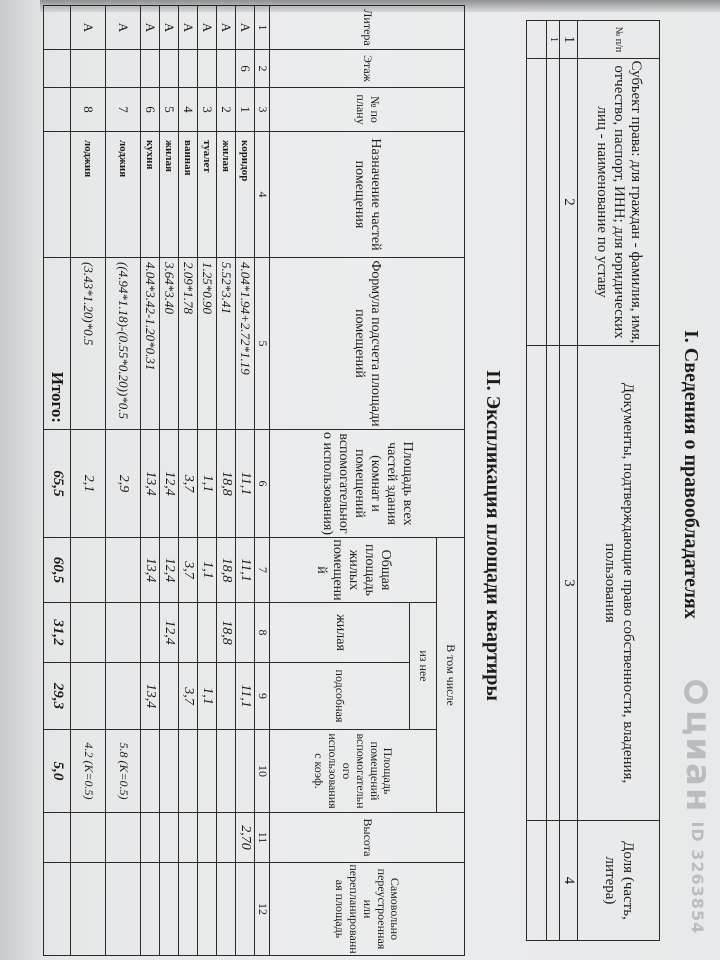 Image resolution: width=720 pixels, height=960 pixels. Describe the element at coordinates (150, 343) in the screenshot. I see `cell-formula: 4.04*3.42-1.20*0.31` at that location.